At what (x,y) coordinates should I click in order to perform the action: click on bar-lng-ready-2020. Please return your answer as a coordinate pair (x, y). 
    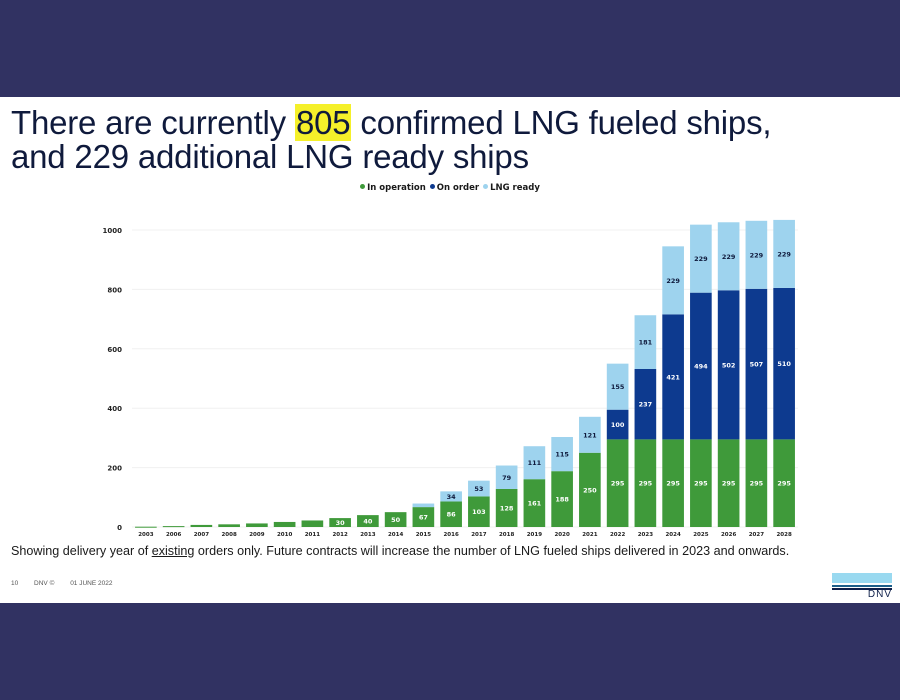
    Looking at the image, I should click on (562, 454).